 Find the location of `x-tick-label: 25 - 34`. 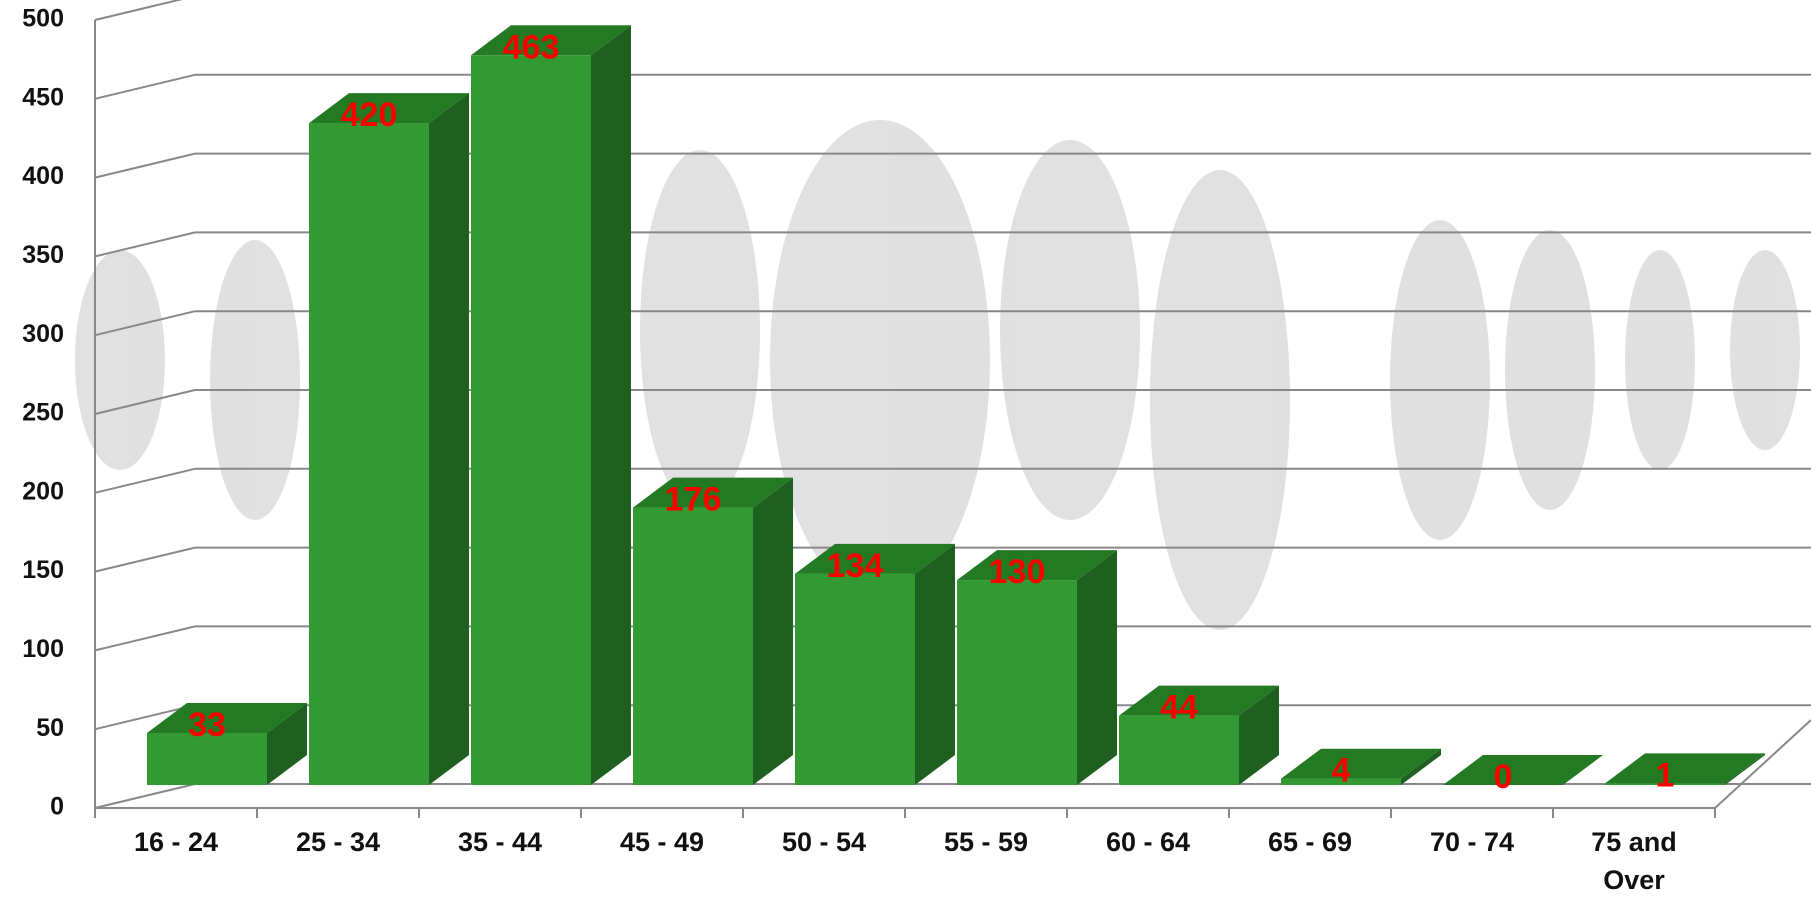

x-tick-label: 25 - 34 is located at coordinates (338, 842).